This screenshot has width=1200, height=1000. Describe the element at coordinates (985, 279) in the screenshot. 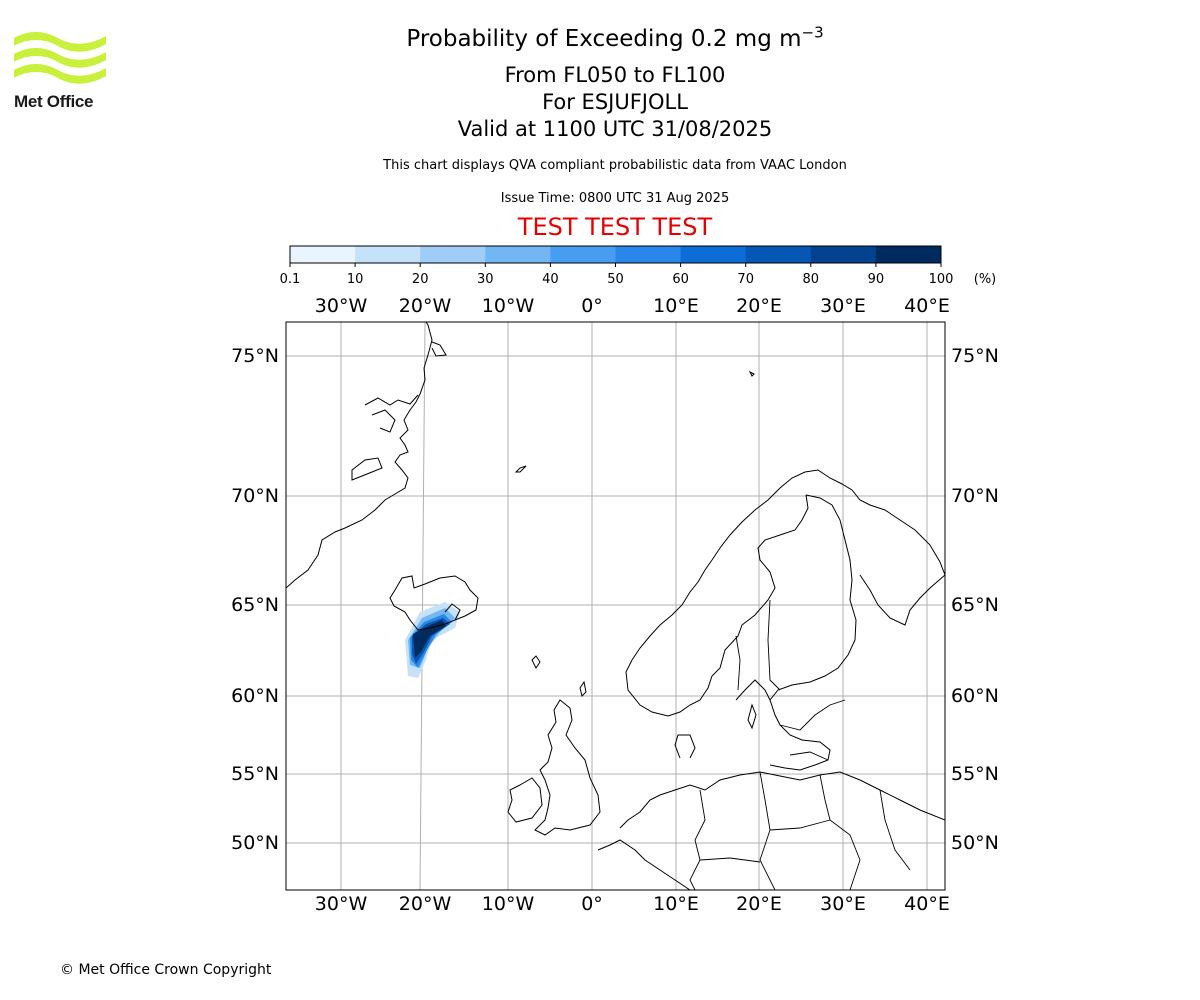

I see `colorbar-unit: (%)` at that location.